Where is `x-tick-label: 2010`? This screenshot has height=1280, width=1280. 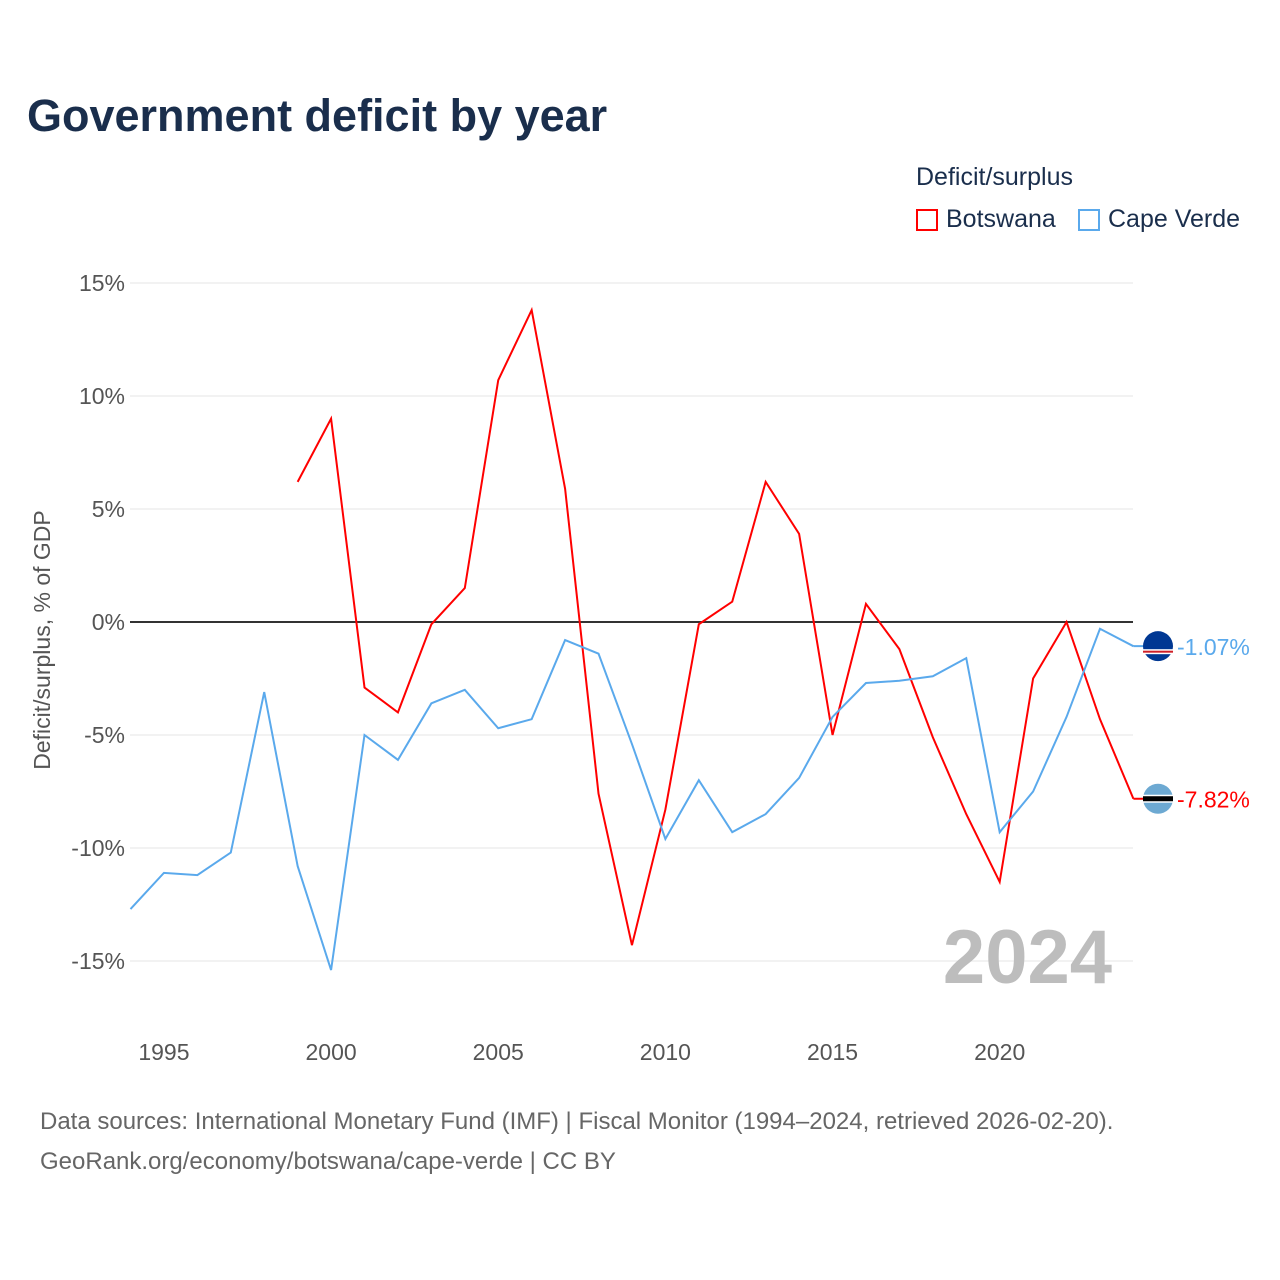 x-tick-label: 2010 is located at coordinates (665, 1052).